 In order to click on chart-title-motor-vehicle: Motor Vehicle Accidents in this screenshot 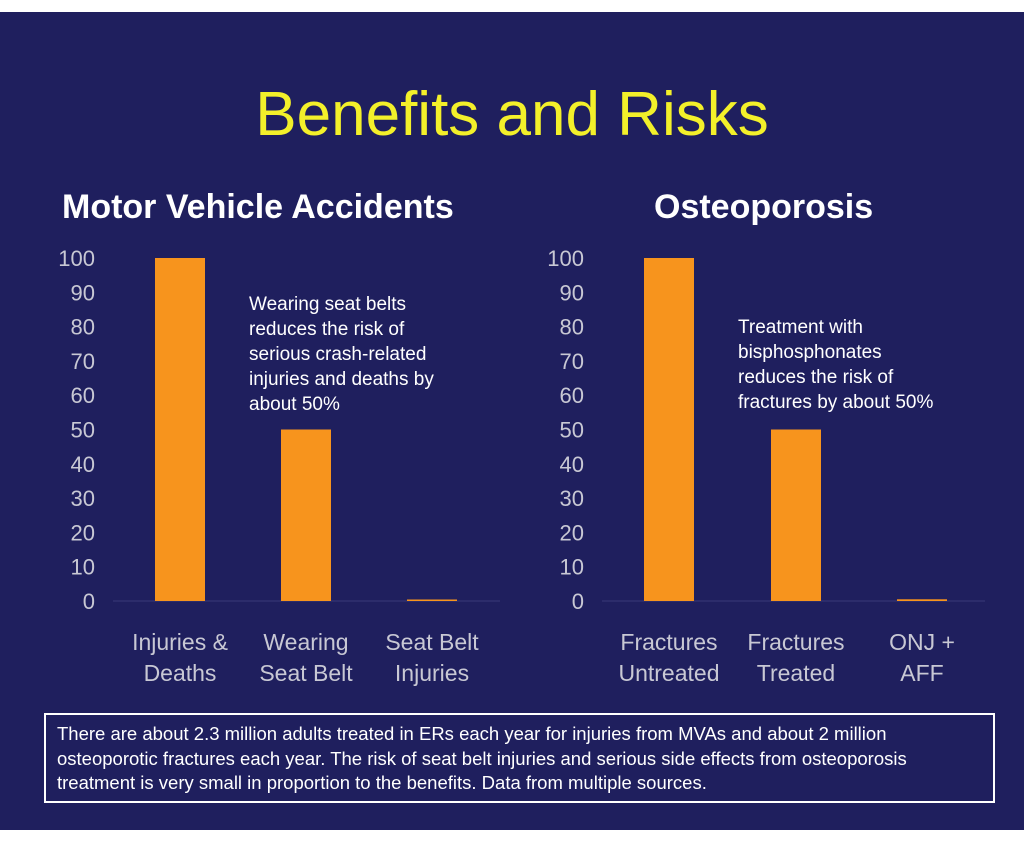, I will do `click(258, 207)`.